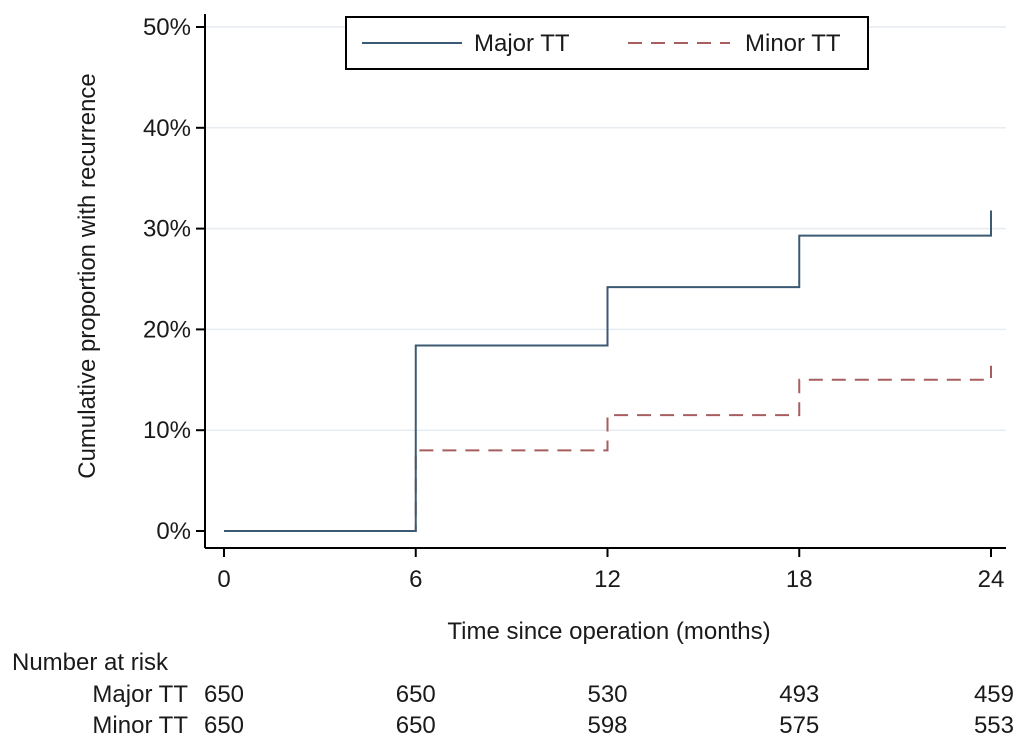  I want to click on y-axis-title: Cumulative proportion with recurrence, so click(87, 276).